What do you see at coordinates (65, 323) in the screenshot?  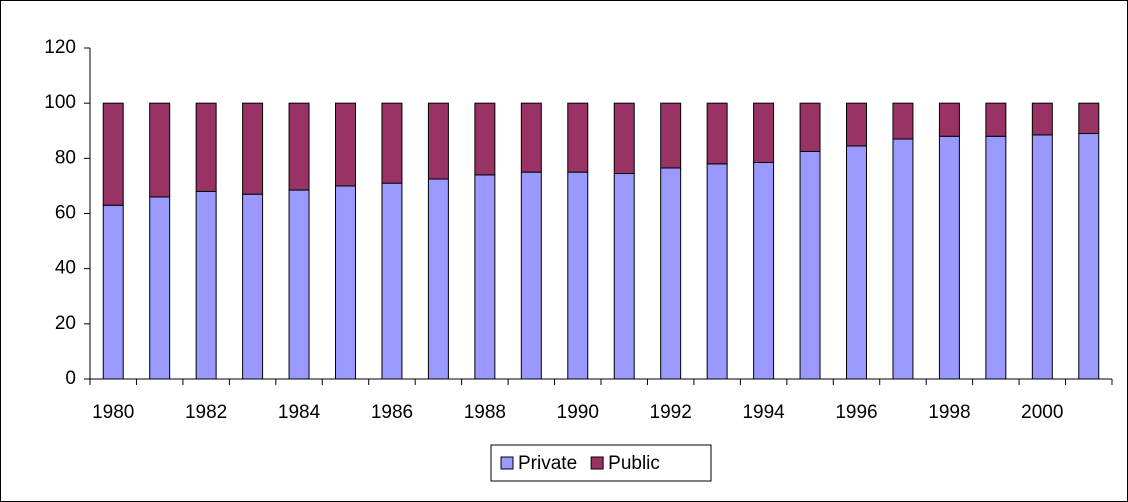 I see `y-tick-label: 20` at bounding box center [65, 323].